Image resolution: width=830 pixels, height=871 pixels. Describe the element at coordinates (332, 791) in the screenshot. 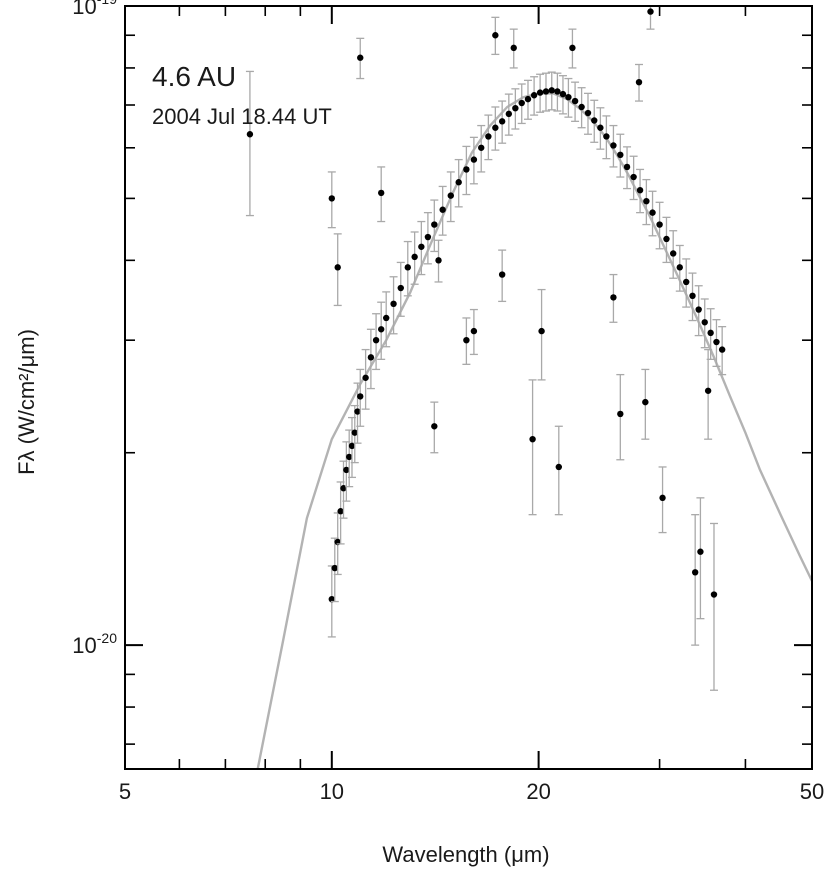

I see `x-tick-label: 10` at that location.